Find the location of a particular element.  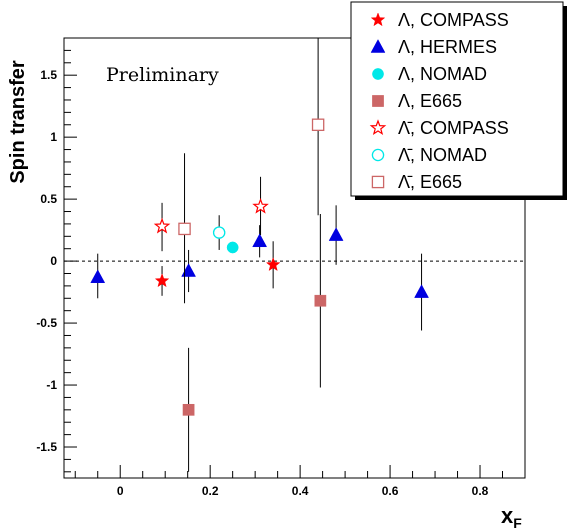

y-tick-label: 0 is located at coordinates (53, 261).